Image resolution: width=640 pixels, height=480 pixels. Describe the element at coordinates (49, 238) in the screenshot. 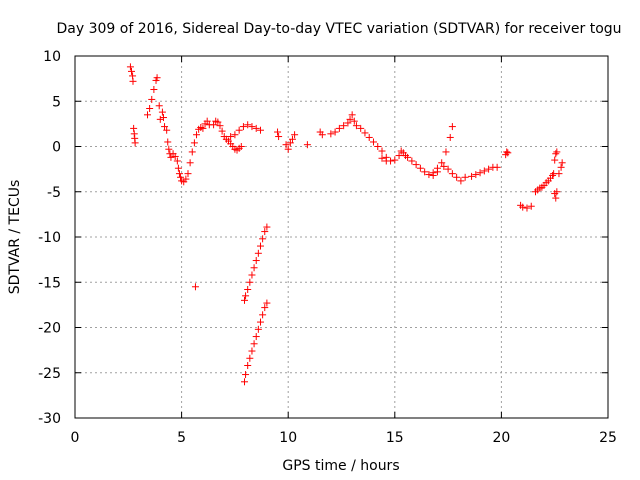

I see `y-tick-label: -10` at that location.